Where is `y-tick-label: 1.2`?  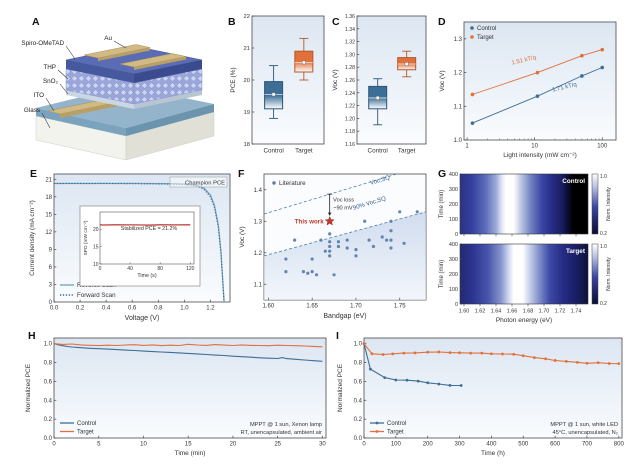 y-tick-label: 1.2 is located at coordinates (458, 74).